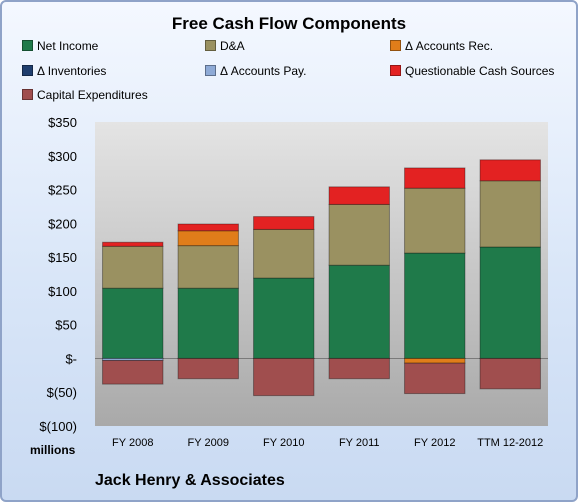 Image resolution: width=578 pixels, height=502 pixels. What do you see at coordinates (92, 94) in the screenshot?
I see `legend-label-capex: Capital Expenditures` at bounding box center [92, 94].